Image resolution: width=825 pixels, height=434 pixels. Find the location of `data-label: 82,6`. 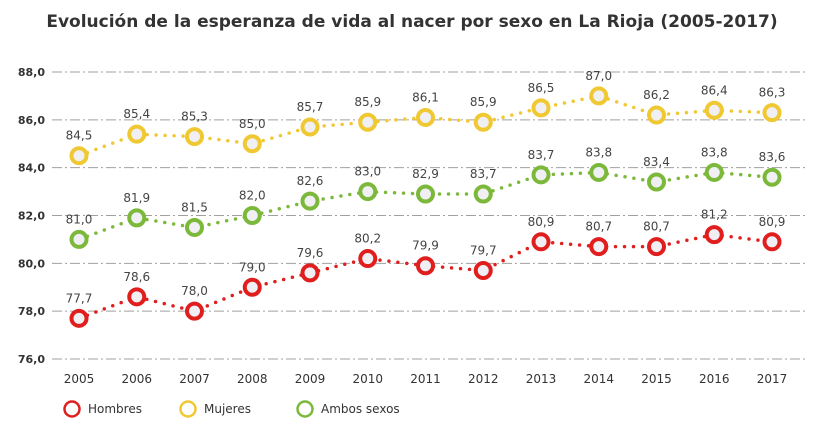

data-label: 82,6 is located at coordinates (310, 181).